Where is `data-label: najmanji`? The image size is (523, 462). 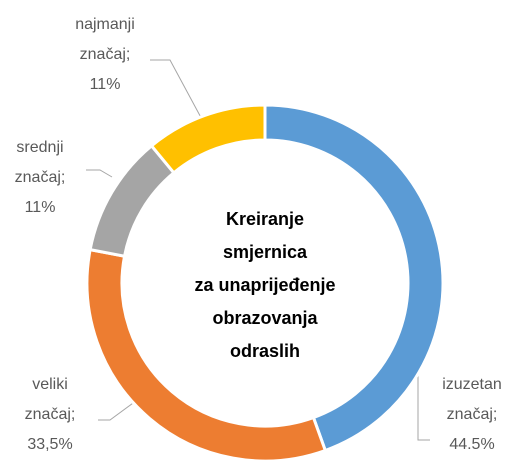 data-label: najmanji is located at coordinates (105, 24).